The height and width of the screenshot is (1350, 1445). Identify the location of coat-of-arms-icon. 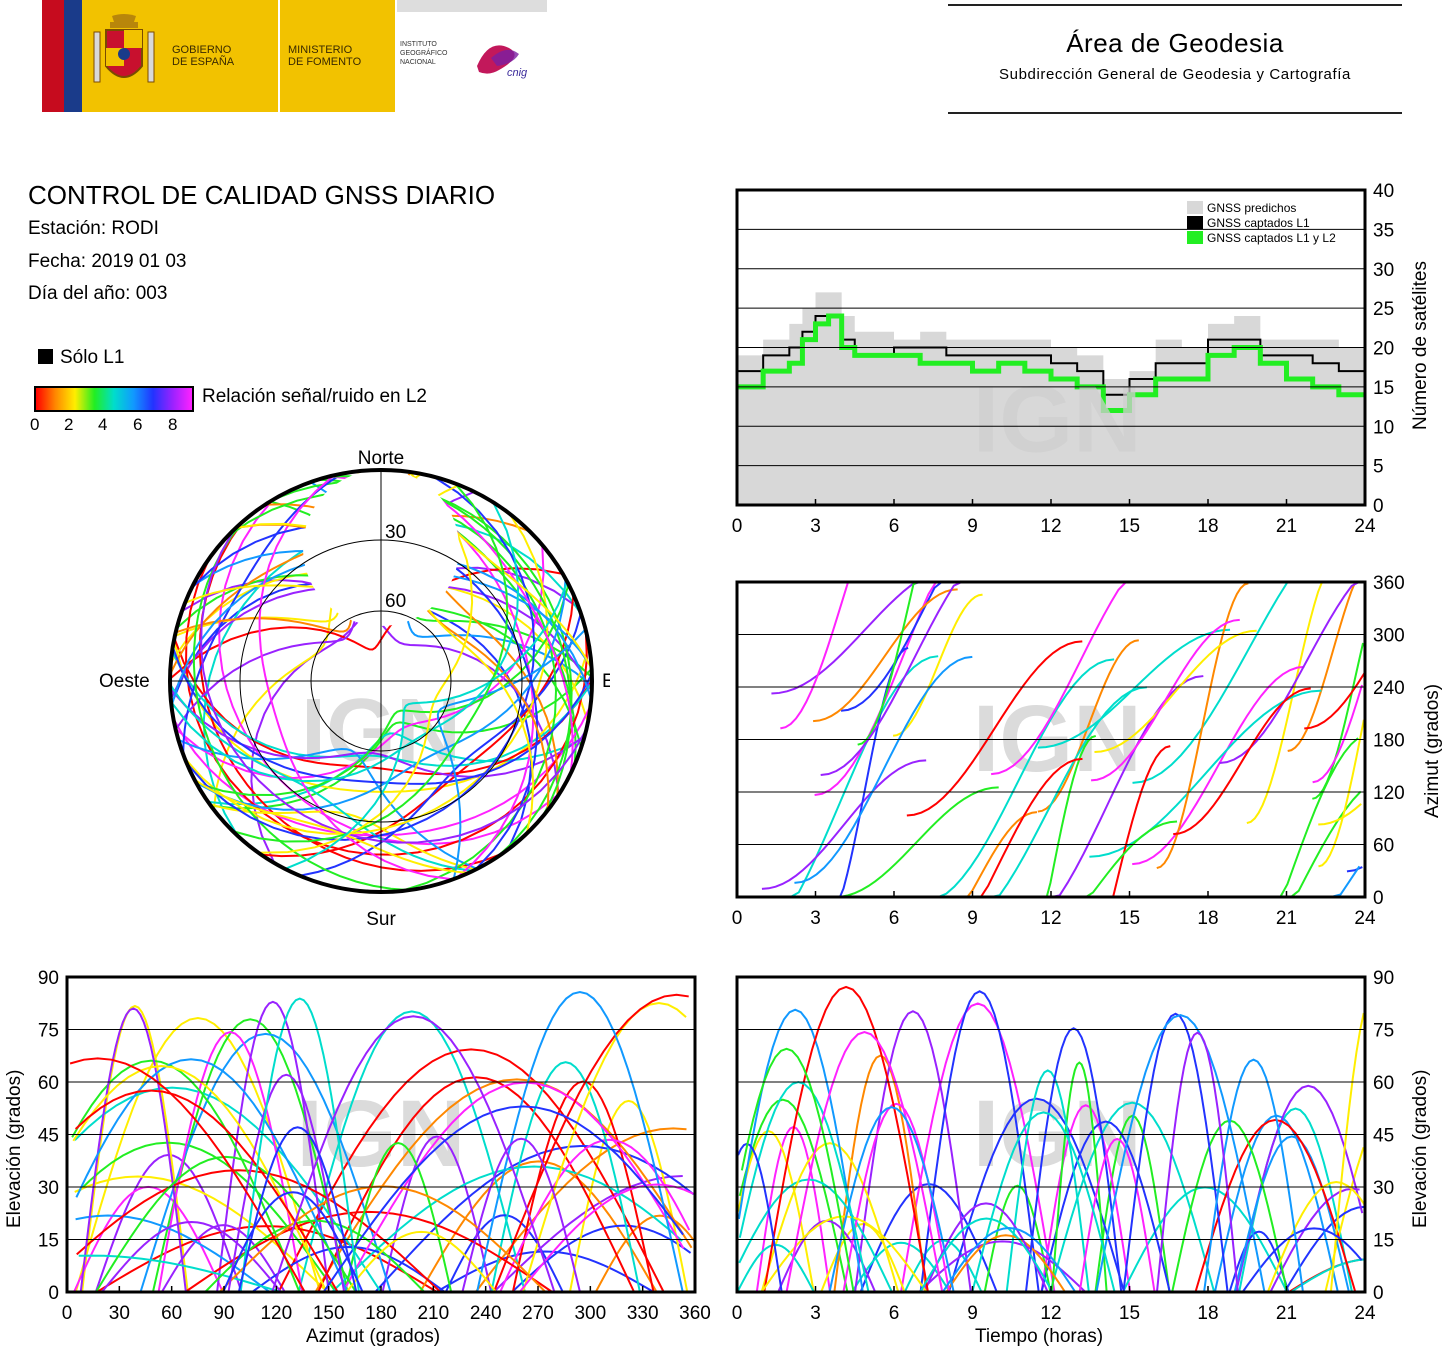
(124, 48).